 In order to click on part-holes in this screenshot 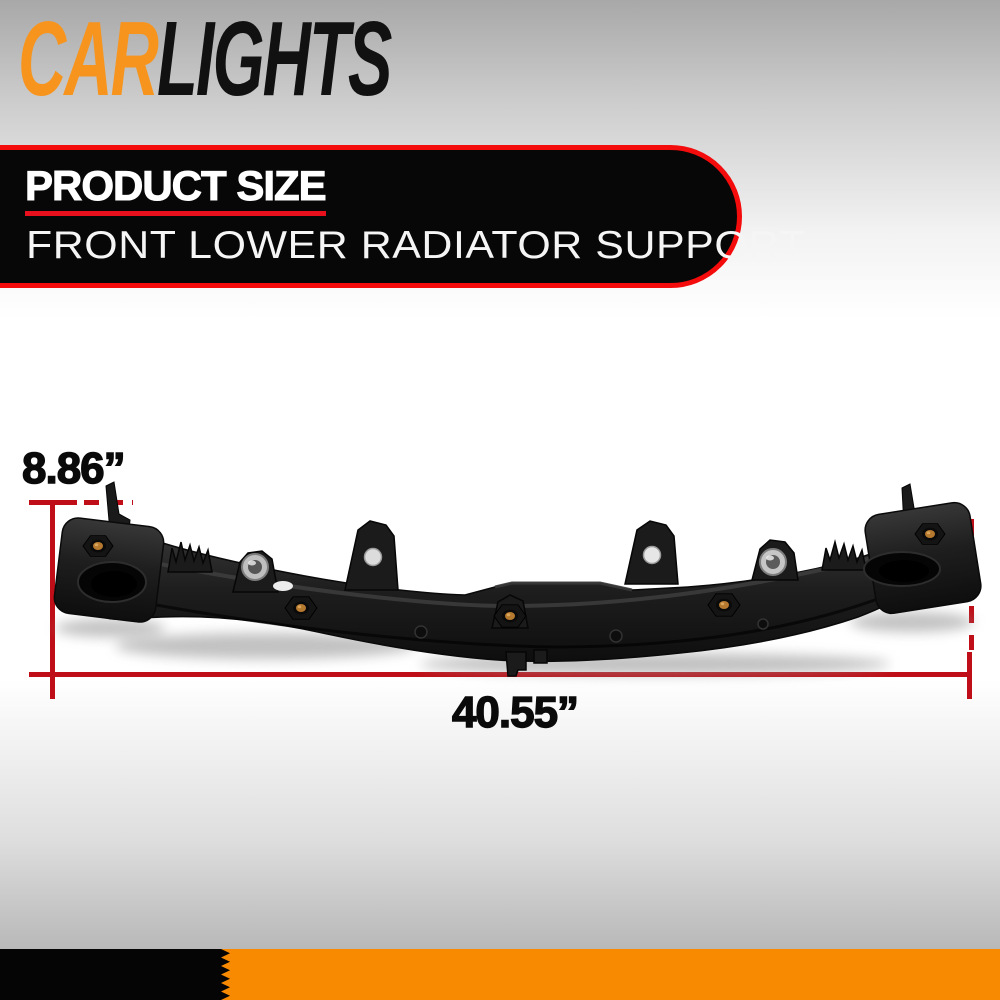, I will do `click(514, 594)`.